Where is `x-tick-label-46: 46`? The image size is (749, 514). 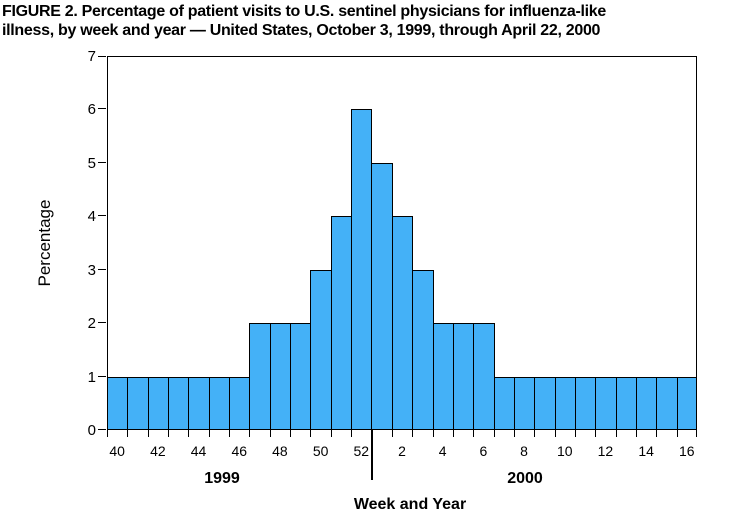 x-tick-label-46: 46 is located at coordinates (239, 451).